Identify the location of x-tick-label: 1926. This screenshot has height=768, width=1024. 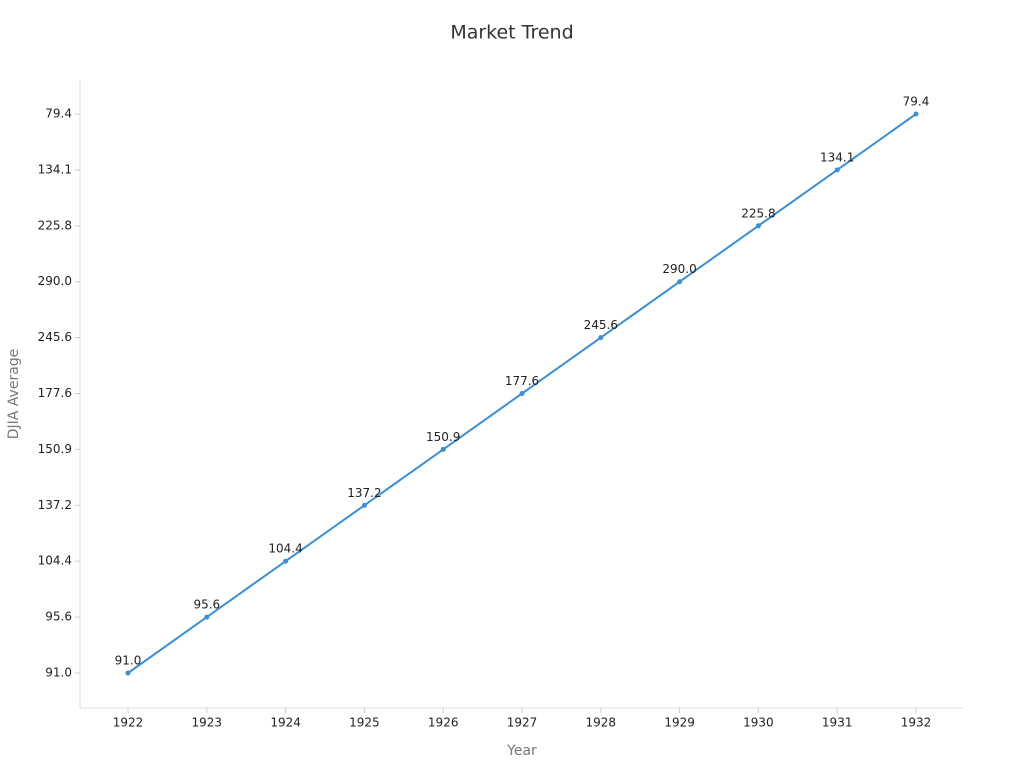
(443, 723).